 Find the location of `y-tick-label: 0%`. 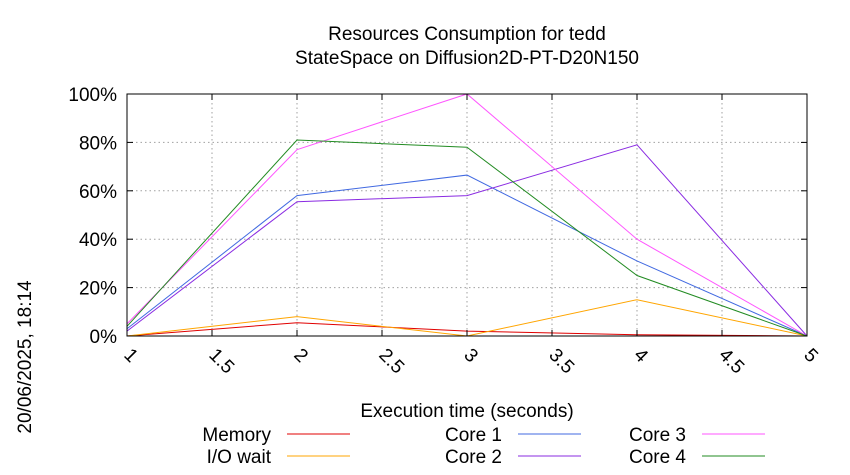

y-tick-label: 0% is located at coordinates (104, 337).